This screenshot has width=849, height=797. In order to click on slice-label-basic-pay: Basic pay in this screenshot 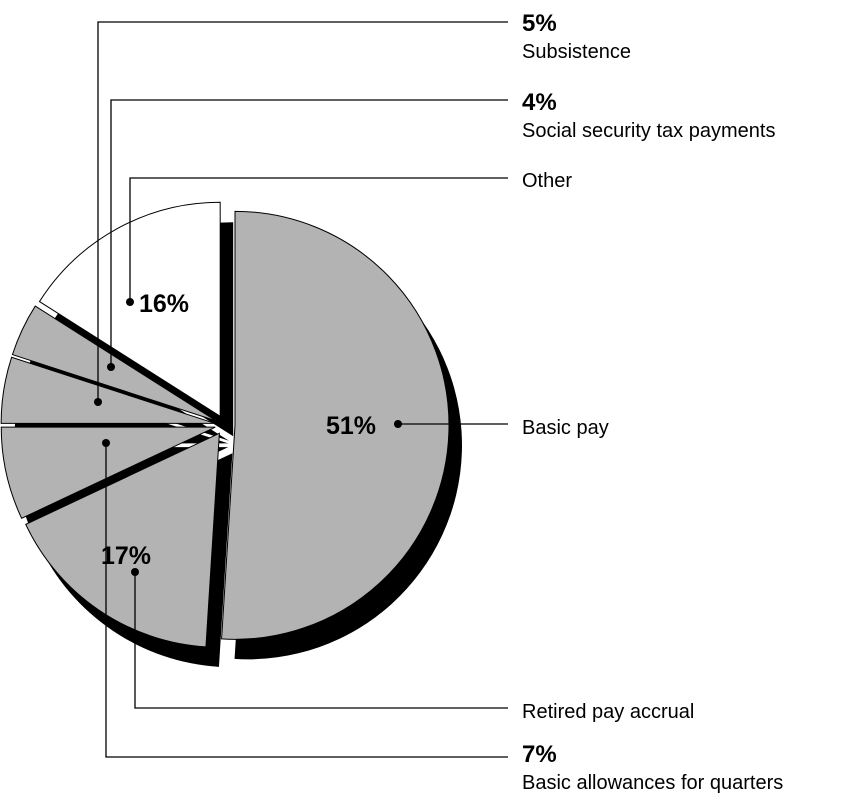, I will do `click(565, 428)`.